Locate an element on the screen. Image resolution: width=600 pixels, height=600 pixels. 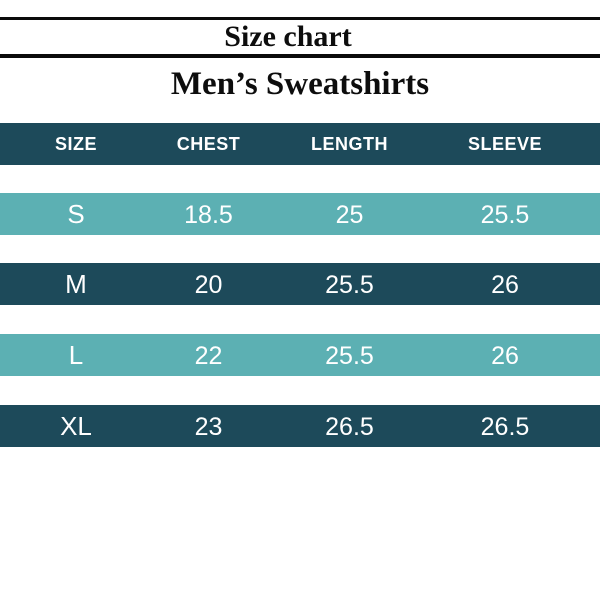
size-label: S is located at coordinates (76, 213).